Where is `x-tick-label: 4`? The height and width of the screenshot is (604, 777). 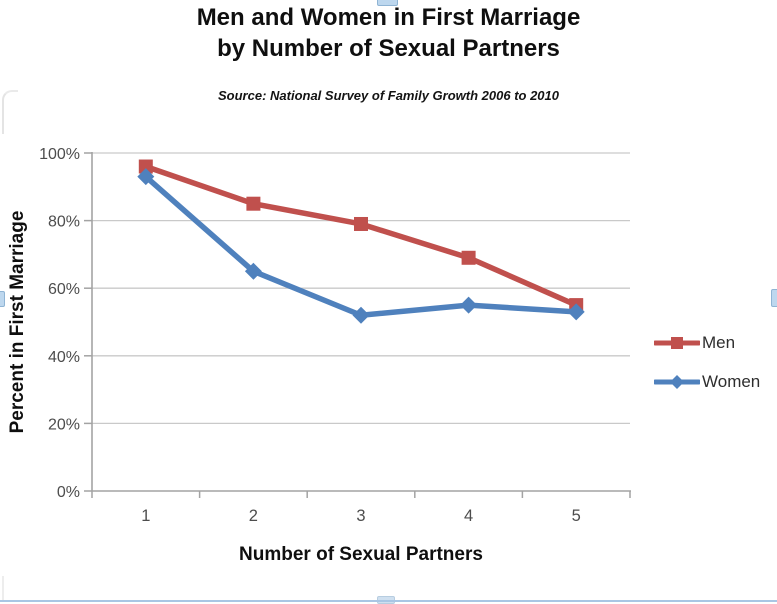
x-tick-label: 4 is located at coordinates (468, 516).